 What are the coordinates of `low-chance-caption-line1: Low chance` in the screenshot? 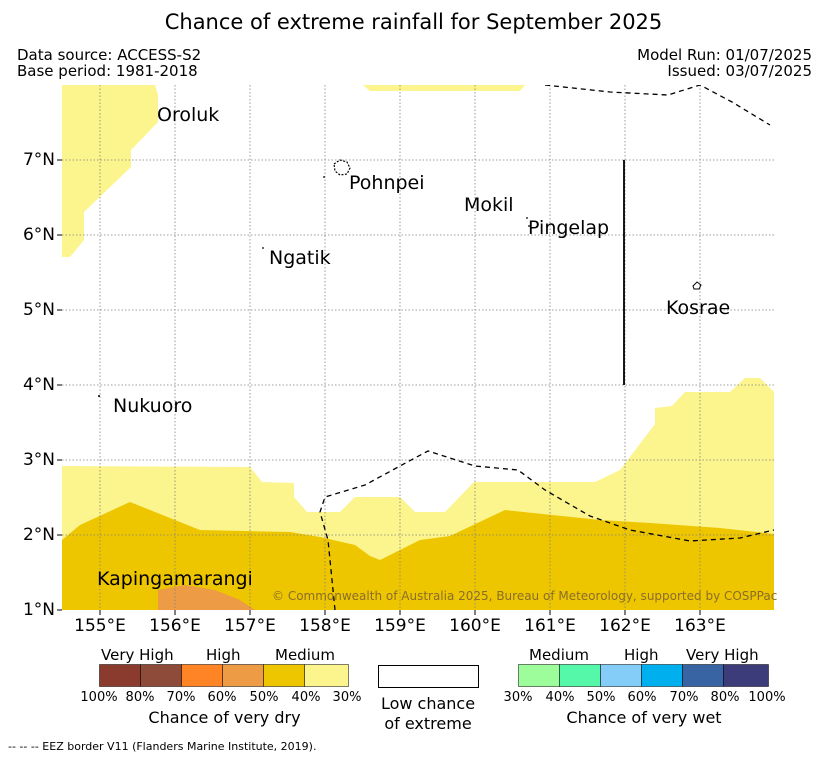 It's located at (428, 703).